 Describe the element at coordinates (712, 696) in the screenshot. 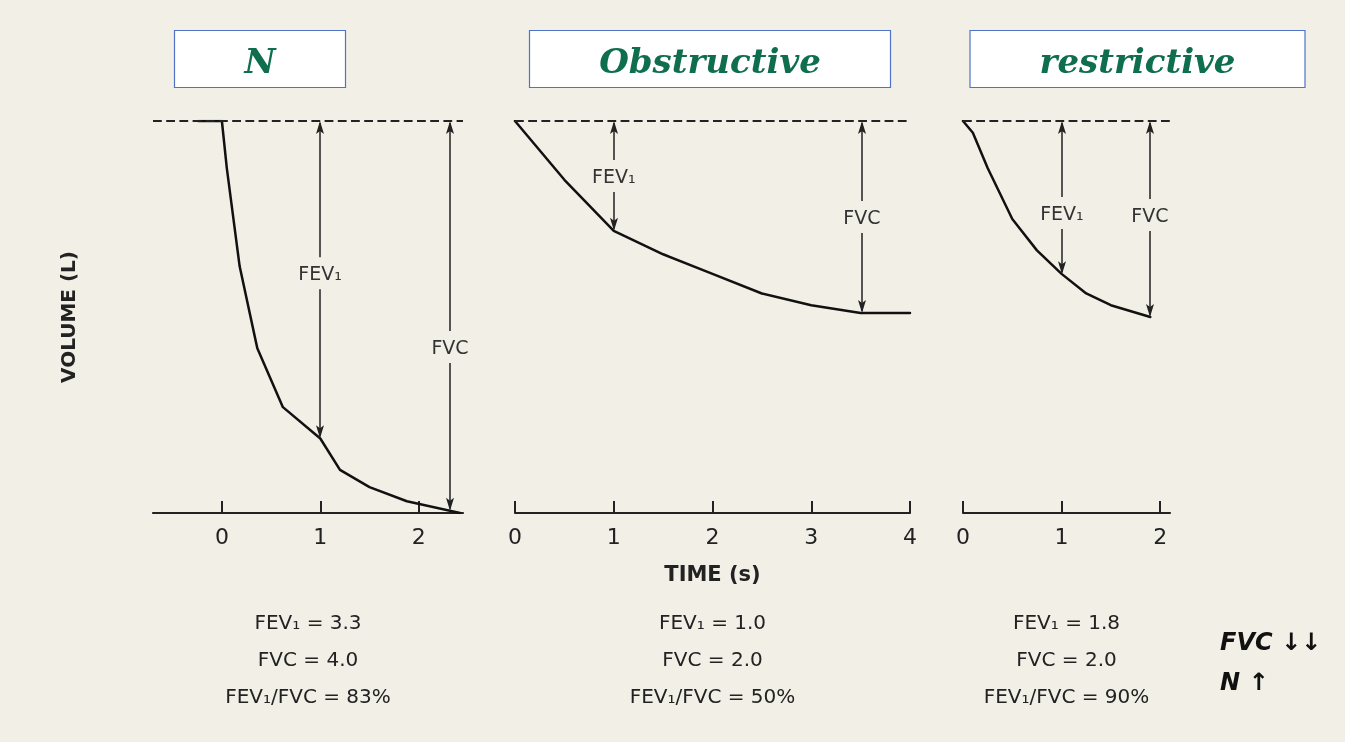

I see `text: FEV₁/FVC = 50%` at that location.